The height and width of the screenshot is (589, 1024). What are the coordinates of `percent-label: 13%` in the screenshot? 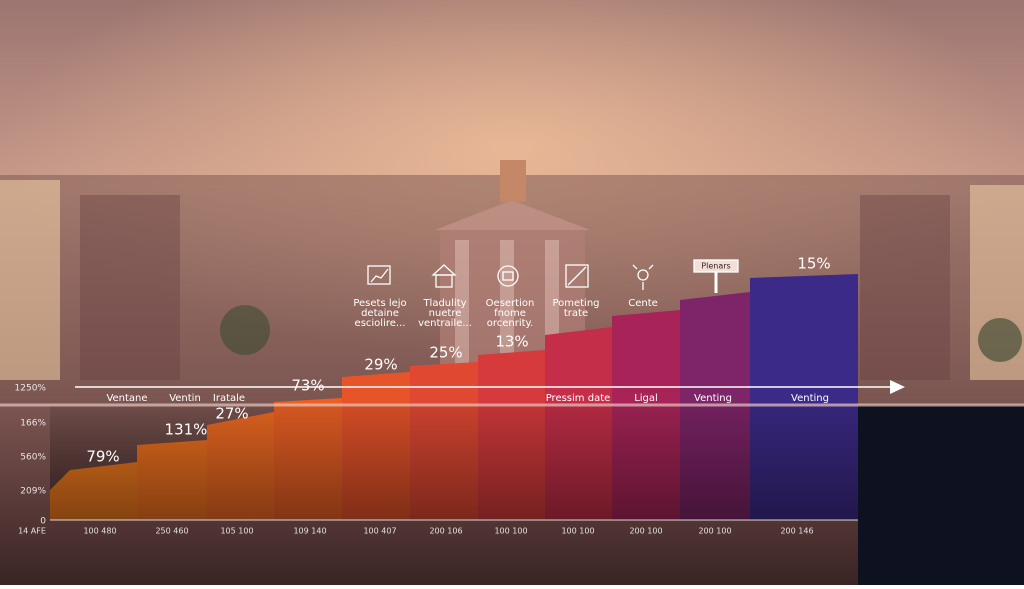 It's located at (511, 342).